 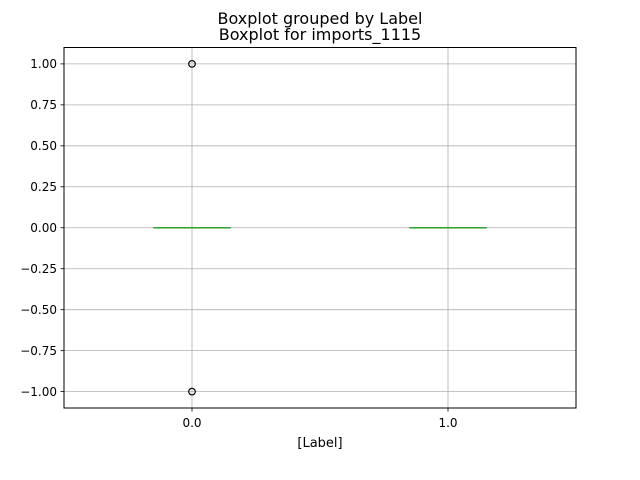 What do you see at coordinates (192, 227) in the screenshot?
I see `box-0.0` at bounding box center [192, 227].